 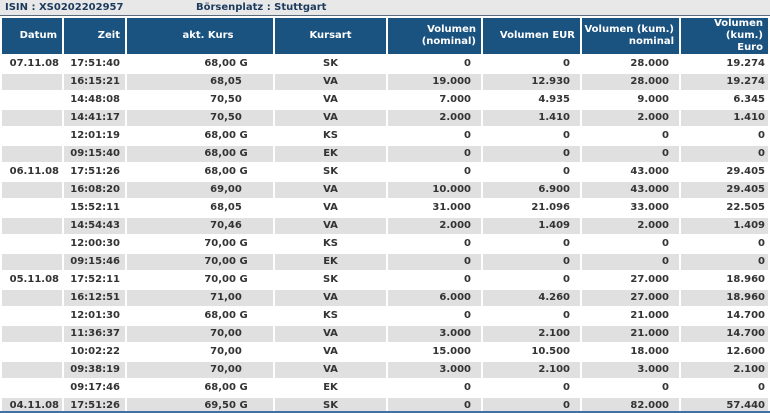 What do you see at coordinates (200, 118) in the screenshot?
I see `cell-kurs: 70,50` at bounding box center [200, 118].